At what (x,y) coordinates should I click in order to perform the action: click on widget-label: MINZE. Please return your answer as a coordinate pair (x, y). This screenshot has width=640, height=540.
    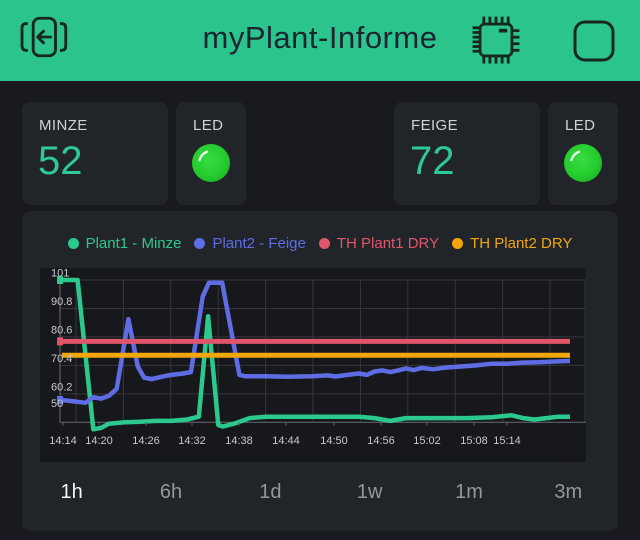
    Looking at the image, I should click on (63, 125).